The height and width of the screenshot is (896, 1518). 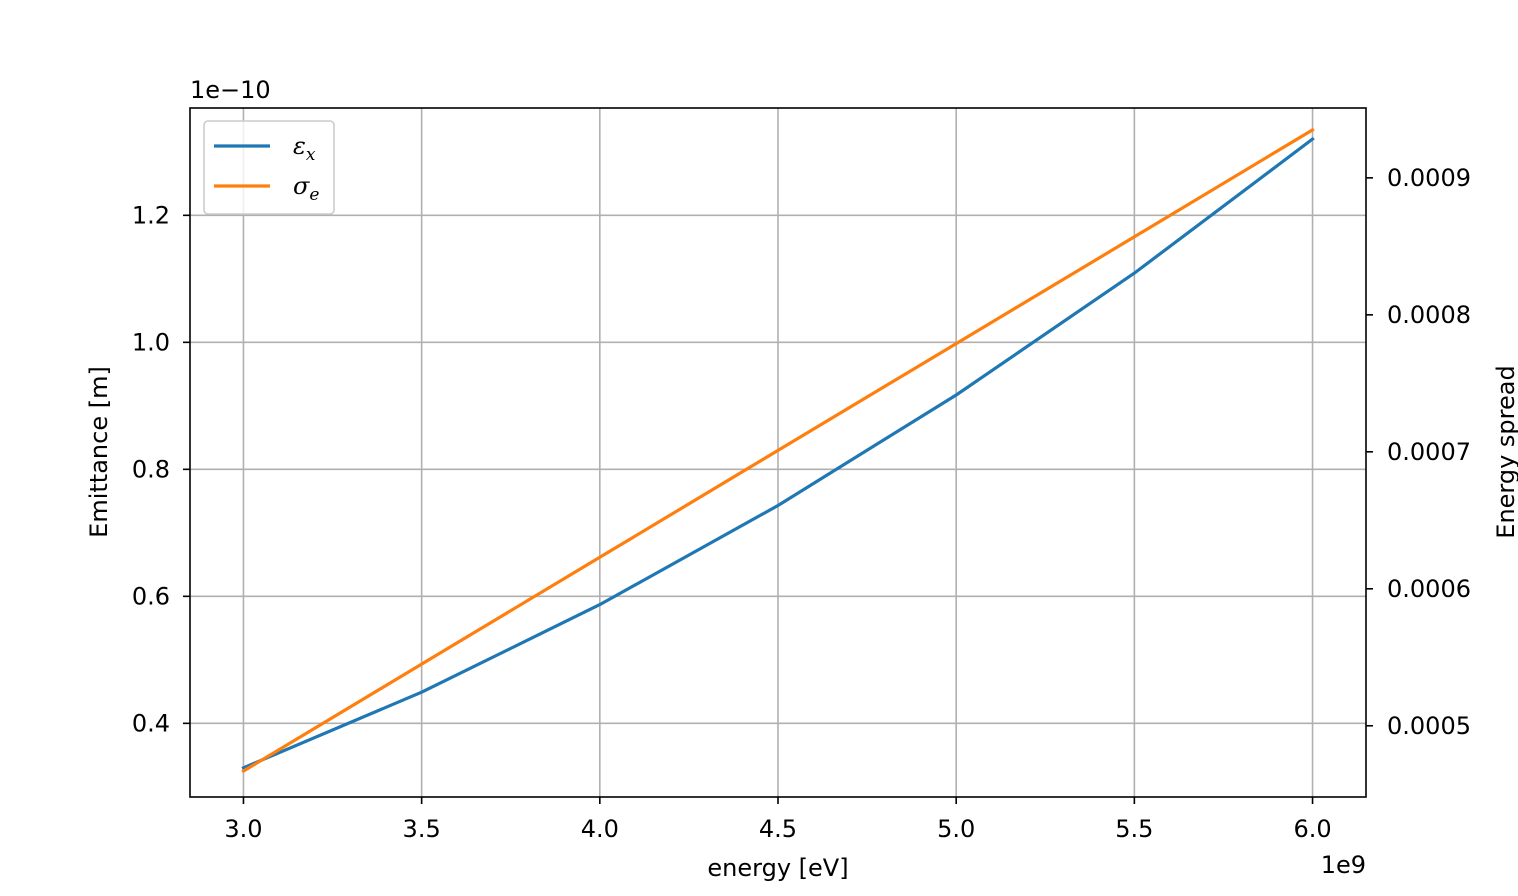 I want to click on y-right-tick-label: 0.0009, so click(x=1429, y=178).